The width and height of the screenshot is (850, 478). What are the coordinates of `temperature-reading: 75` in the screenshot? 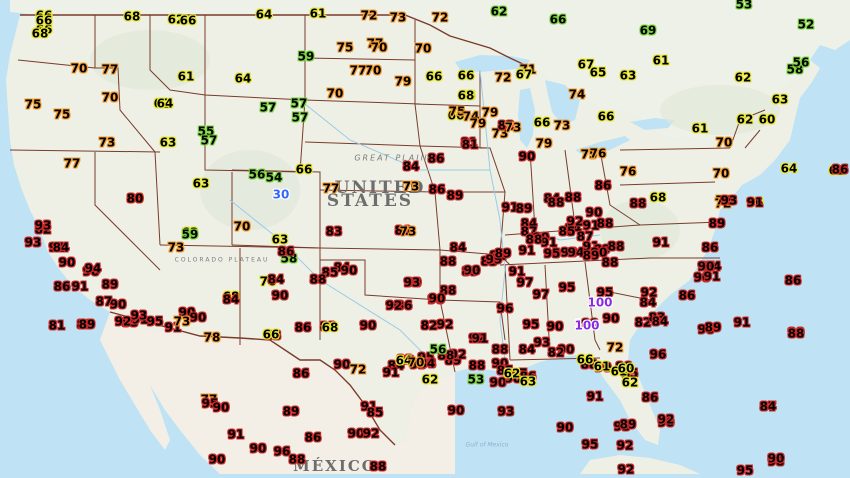 It's located at (457, 111).